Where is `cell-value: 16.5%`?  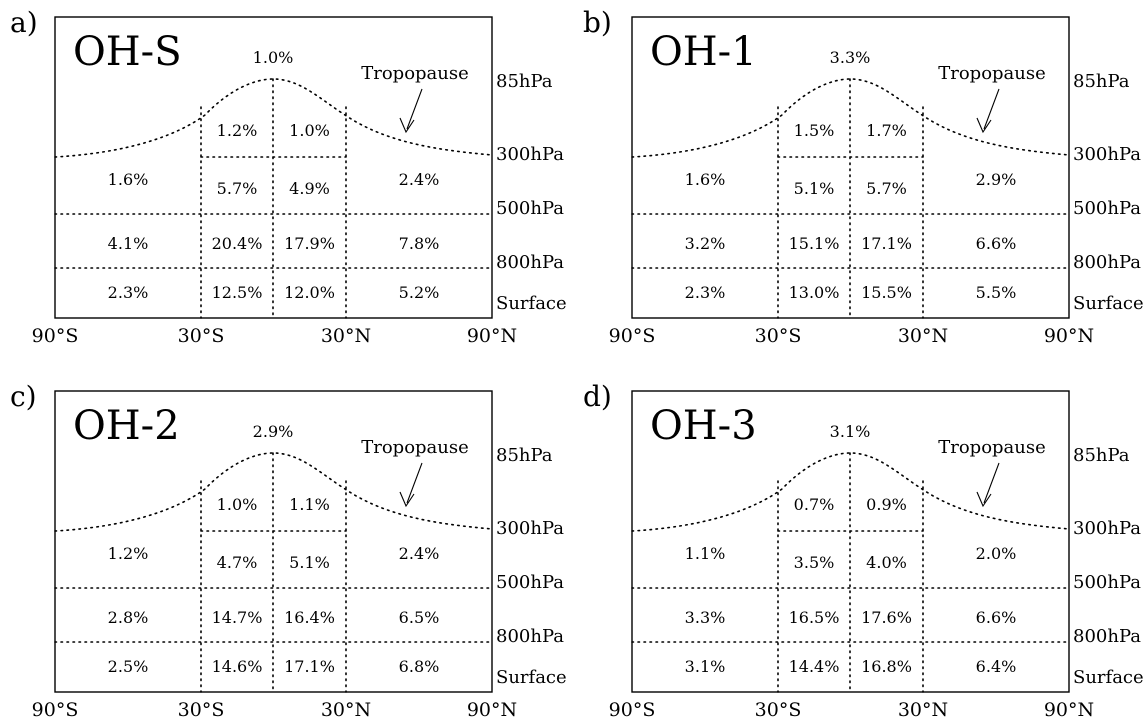
cell-value: 16.5% is located at coordinates (814, 617).